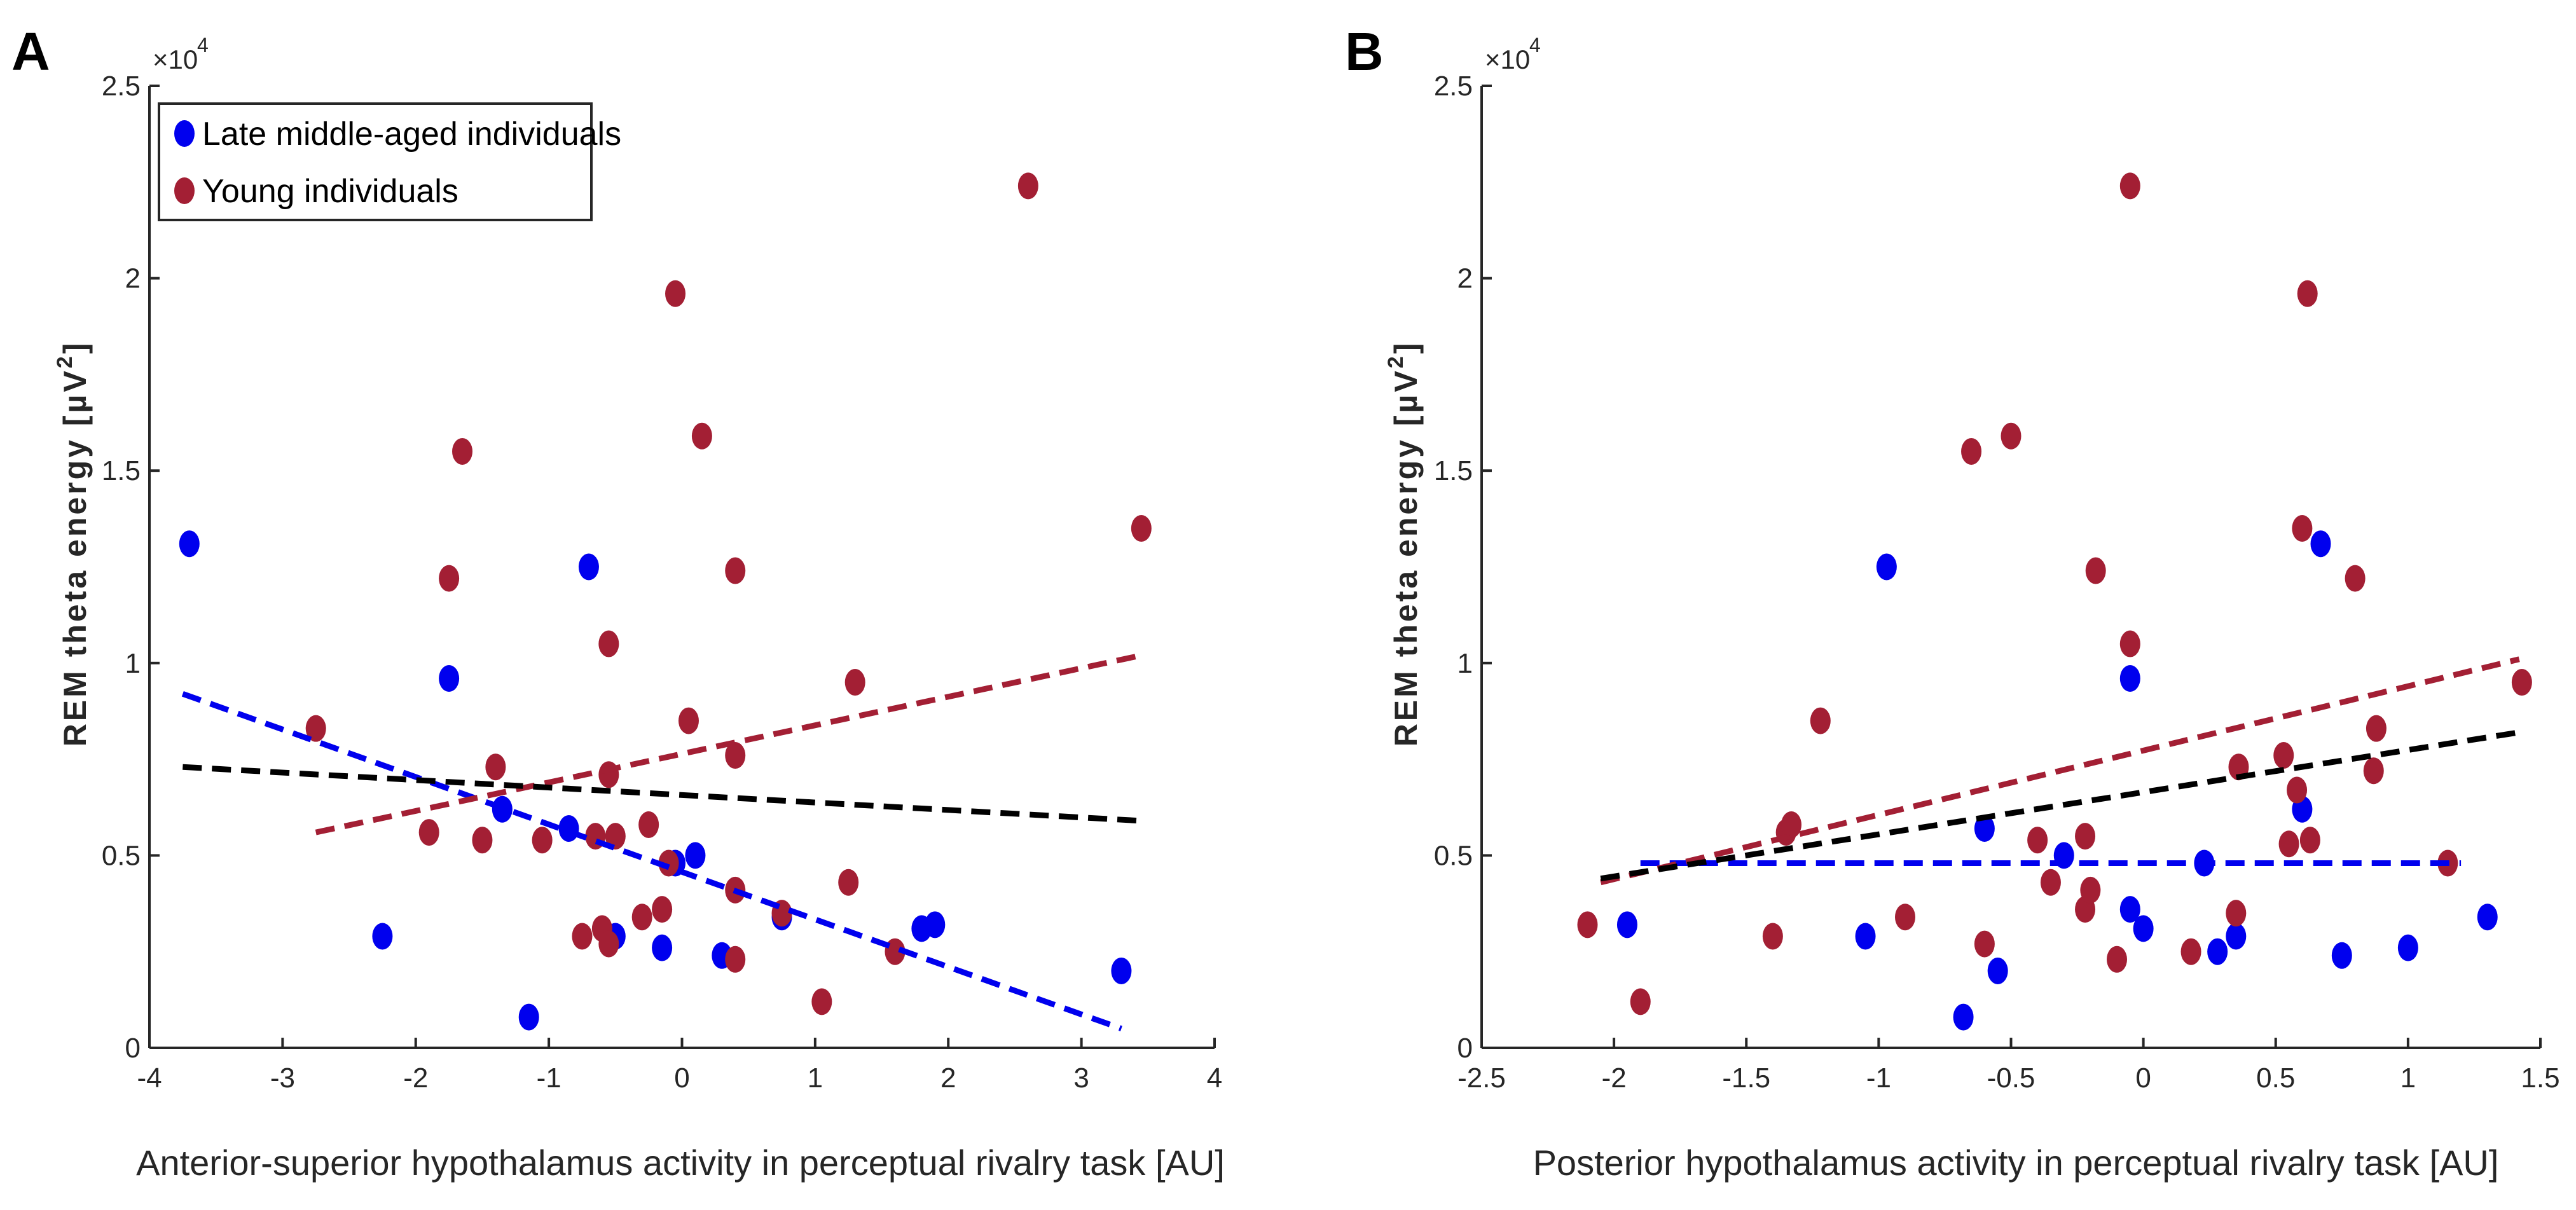  What do you see at coordinates (1465, 1048) in the screenshot?
I see `panel-b-y-tick-label: 0` at bounding box center [1465, 1048].